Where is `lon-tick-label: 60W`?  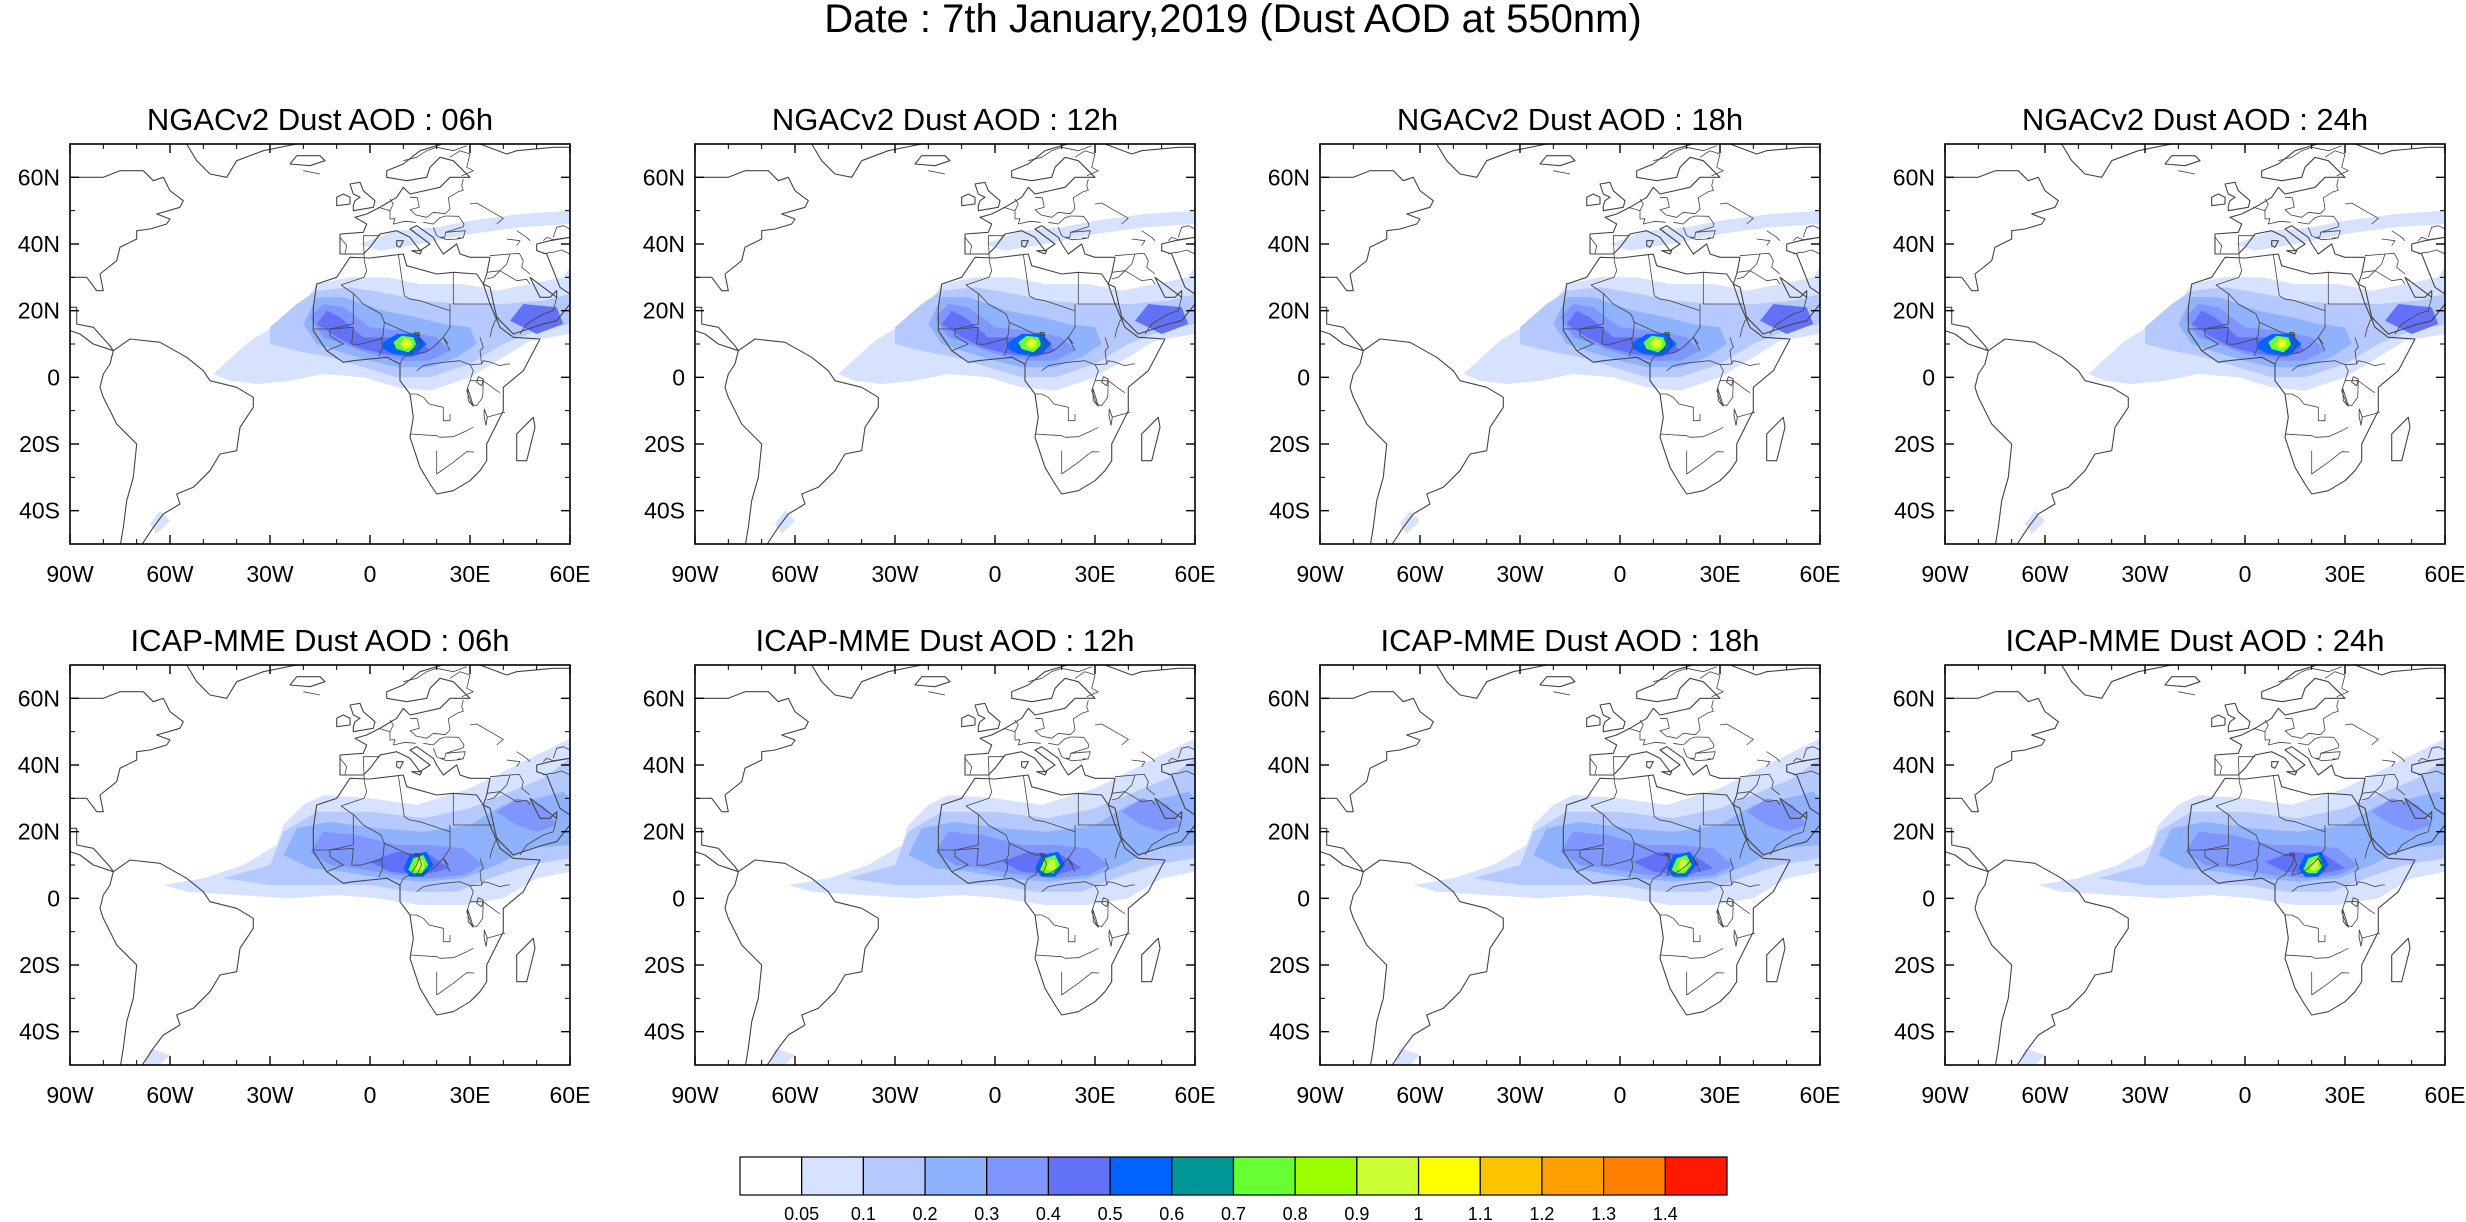 lon-tick-label: 60W is located at coordinates (2045, 1095).